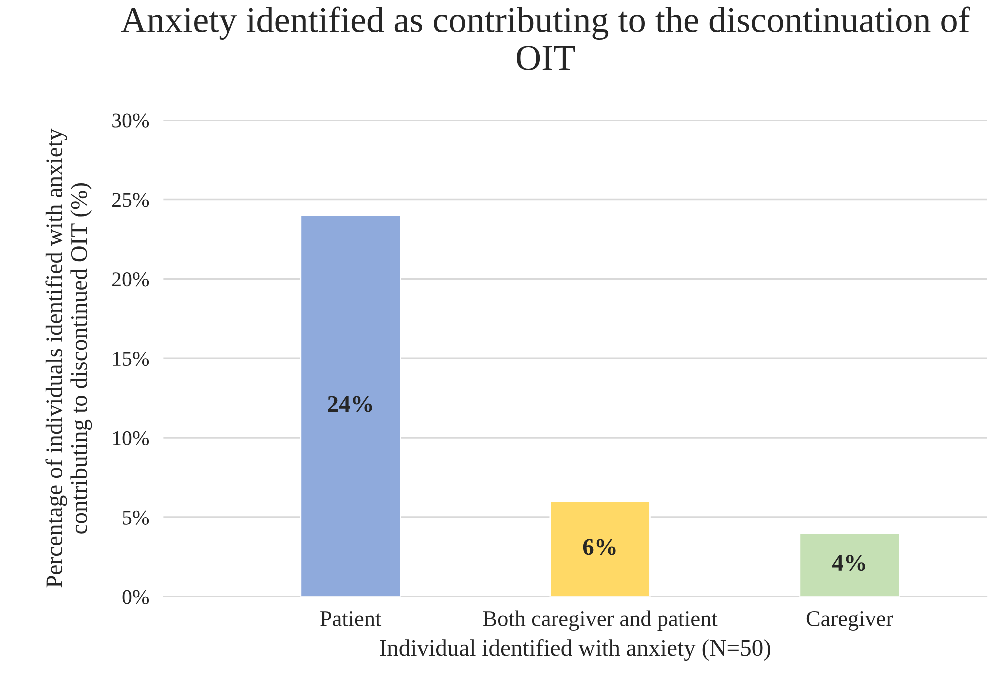 The height and width of the screenshot is (676, 992). I want to click on y-tick-label: 5%, so click(136, 517).